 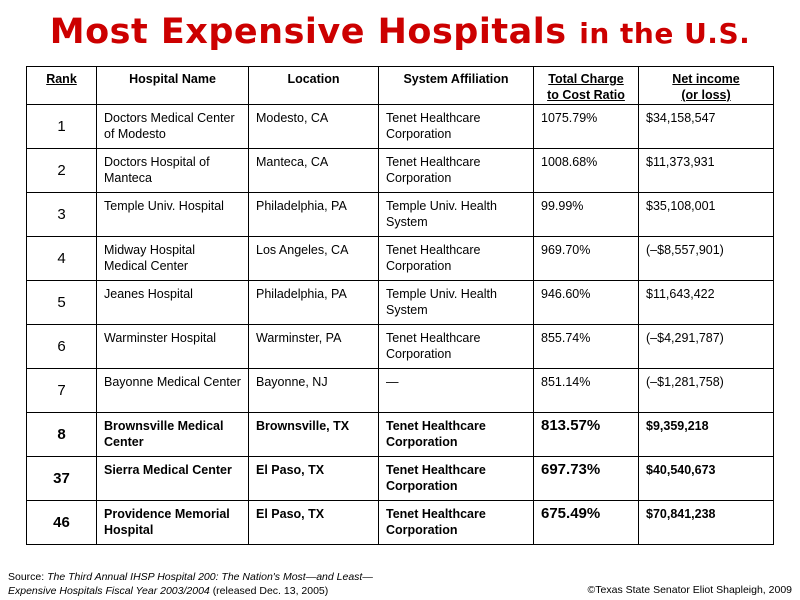 I want to click on header-net-income: Net income (or loss), so click(x=706, y=85).